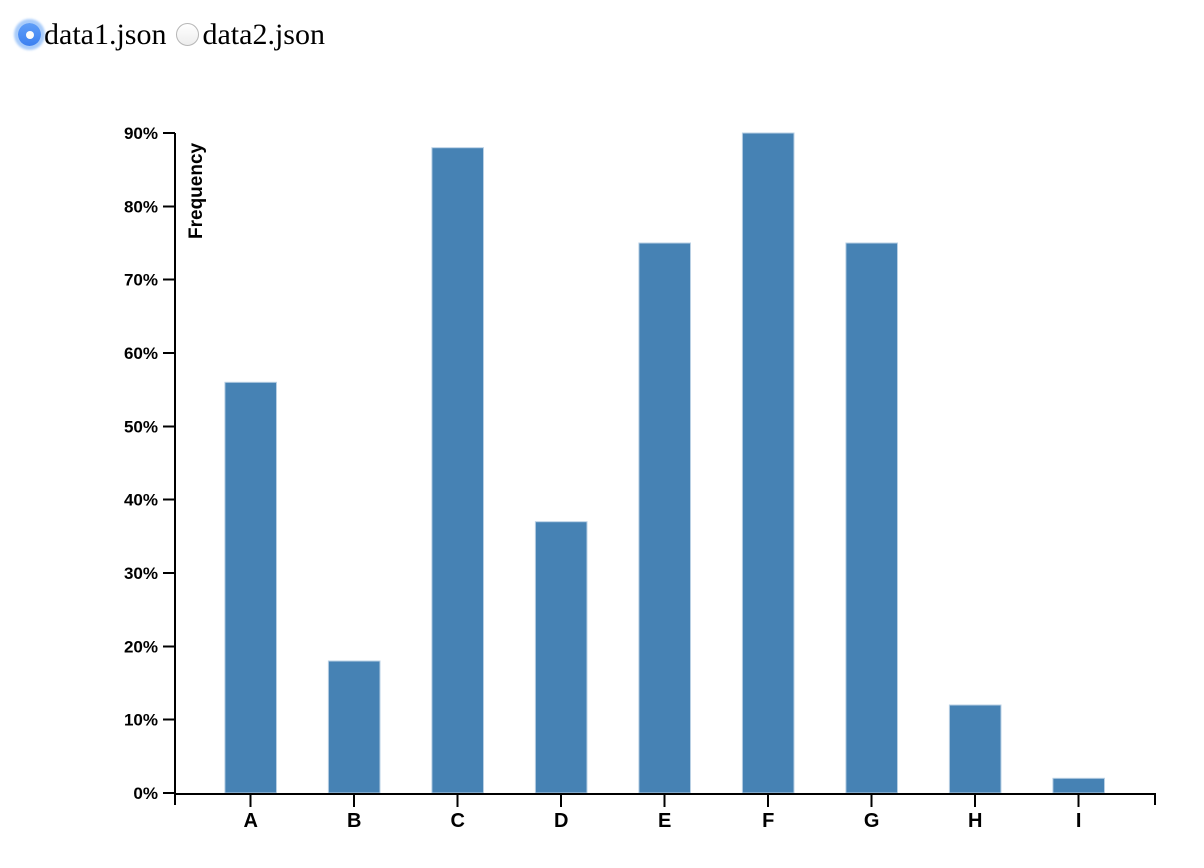  I want to click on bar-B, so click(354, 727).